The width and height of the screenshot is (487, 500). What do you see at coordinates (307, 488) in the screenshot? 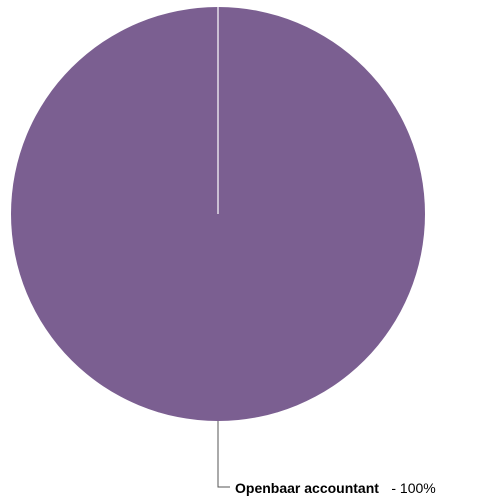
I see `slice-label-name: Openbaar accountant` at bounding box center [307, 488].